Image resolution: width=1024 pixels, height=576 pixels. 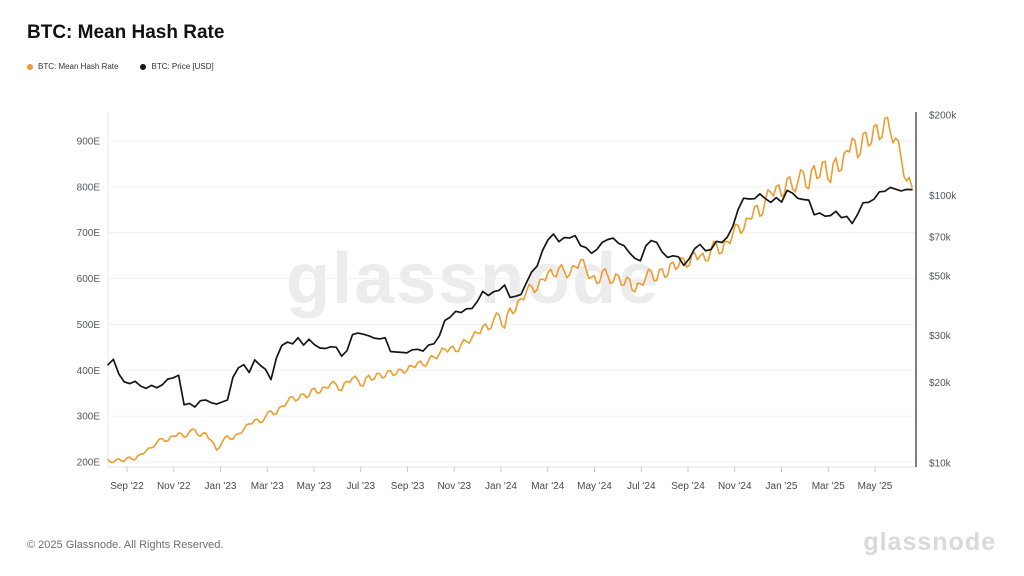 I want to click on x-axis-tick-label: Mar '23, so click(x=267, y=486).